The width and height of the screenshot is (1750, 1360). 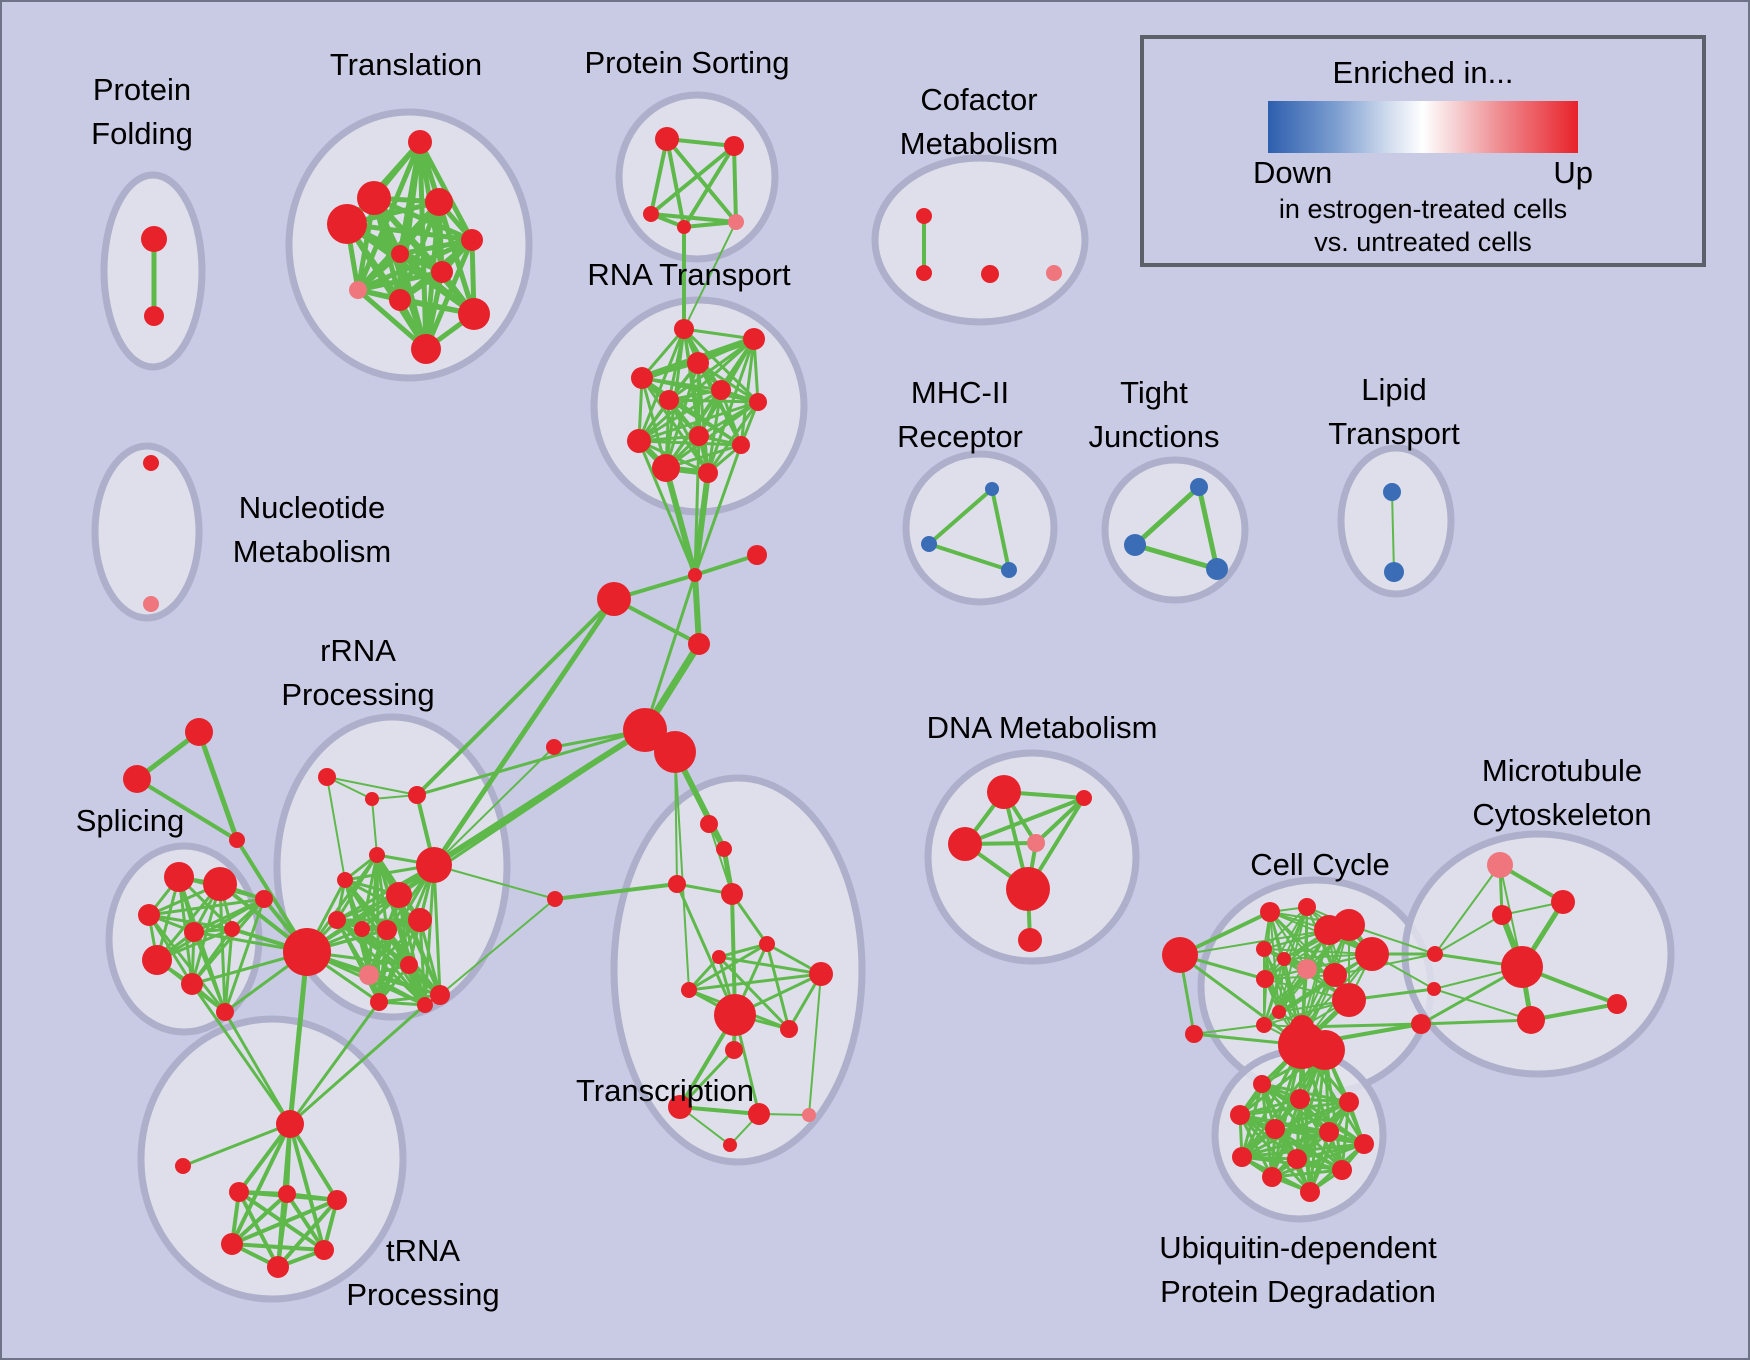 I want to click on gene-set-node-U11, so click(x=1310, y=1192).